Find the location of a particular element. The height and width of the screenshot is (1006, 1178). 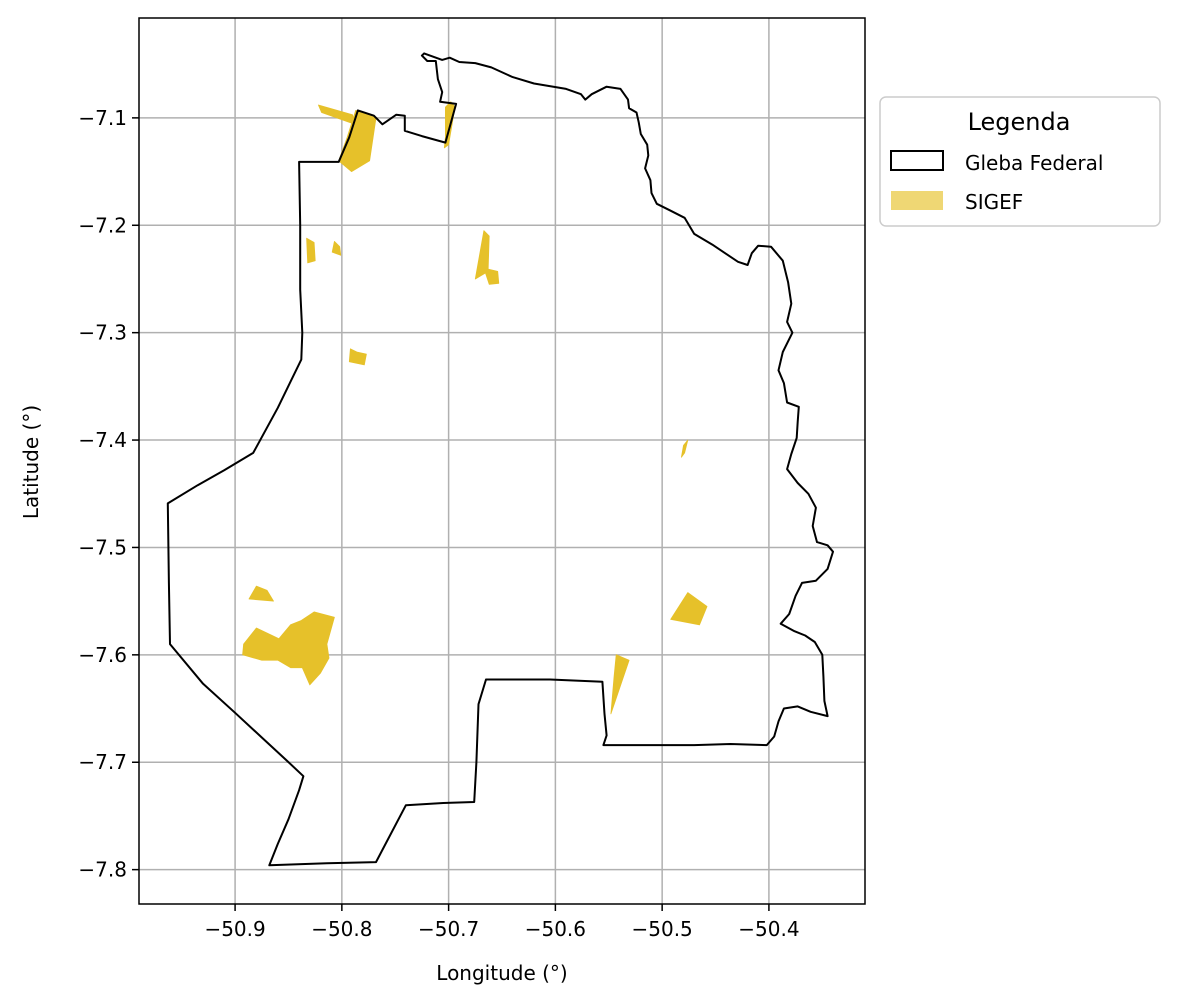

x-tick-label-4: −50.5 is located at coordinates (661, 929).